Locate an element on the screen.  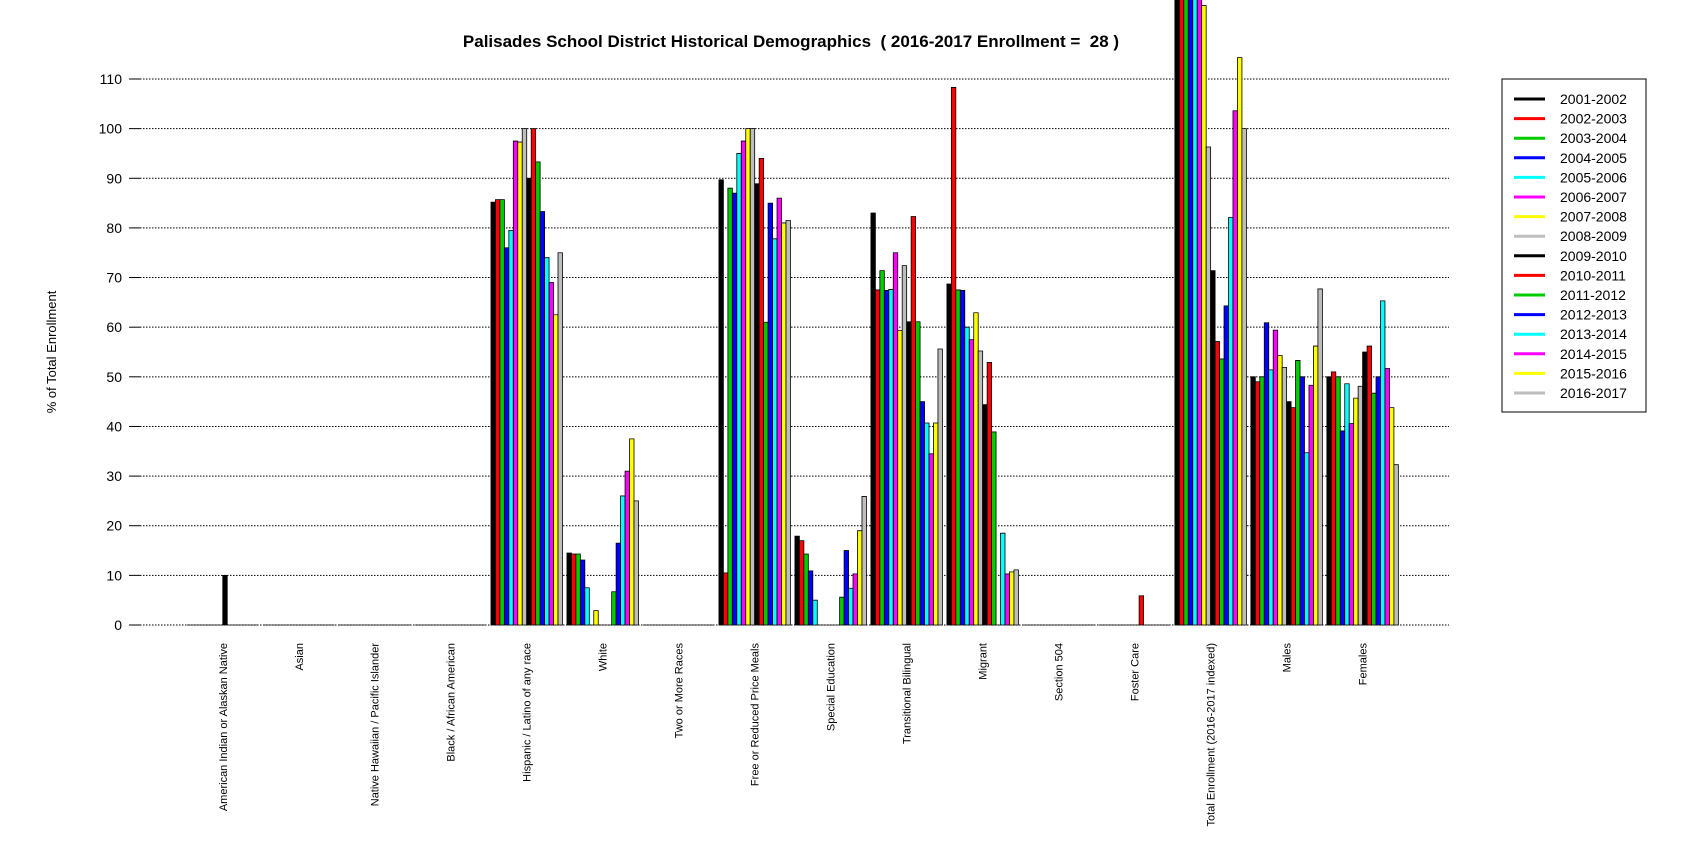
x-tick-label: Black / African American is located at coordinates (452, 702).